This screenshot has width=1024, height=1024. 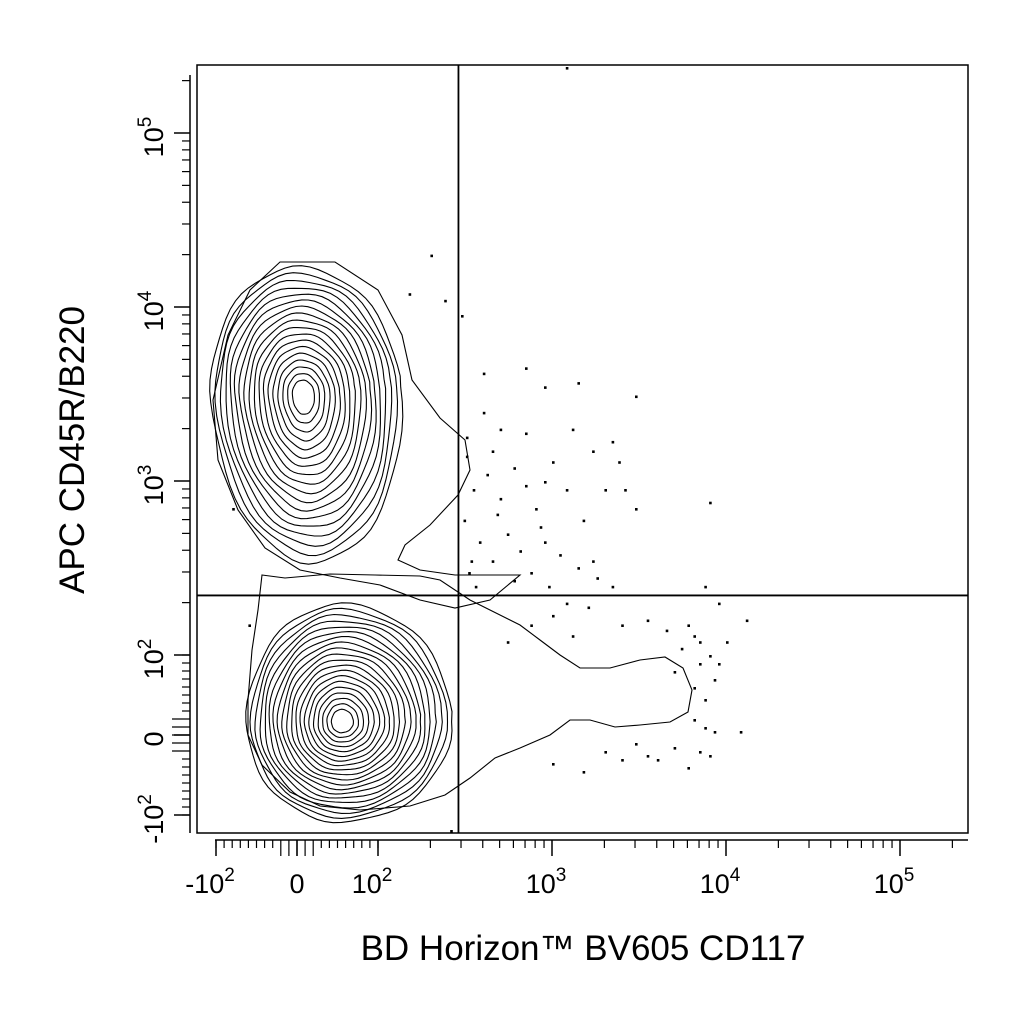 I want to click on y-axis-title: APC CD45R/B220, so click(x=72, y=450).